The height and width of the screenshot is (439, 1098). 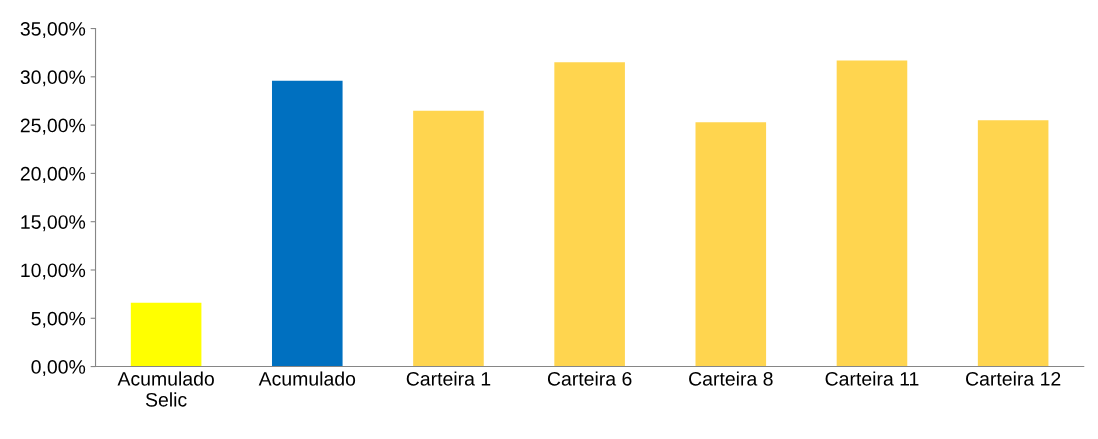 I want to click on y-tick-label: 5,00%, so click(x=58, y=319).